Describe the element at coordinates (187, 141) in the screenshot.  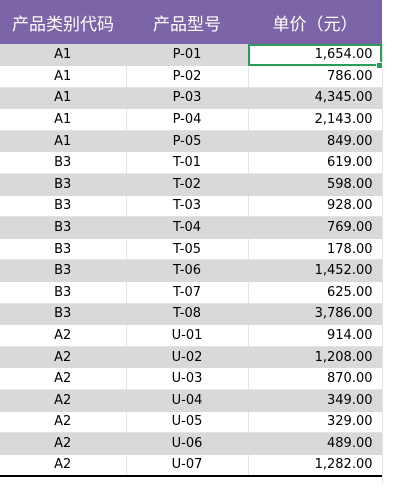
I see `cell-product-model: P-05` at that location.